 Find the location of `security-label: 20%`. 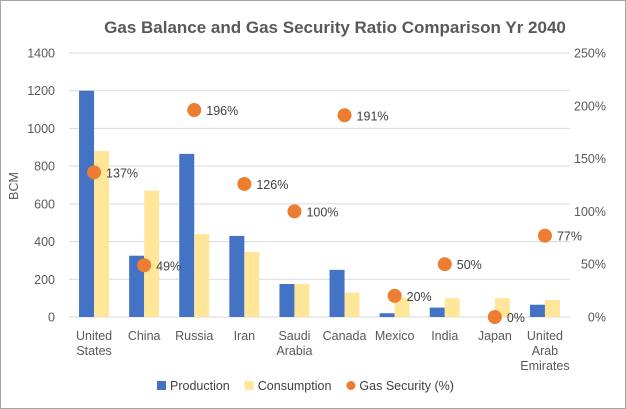

security-label: 20% is located at coordinates (419, 297).